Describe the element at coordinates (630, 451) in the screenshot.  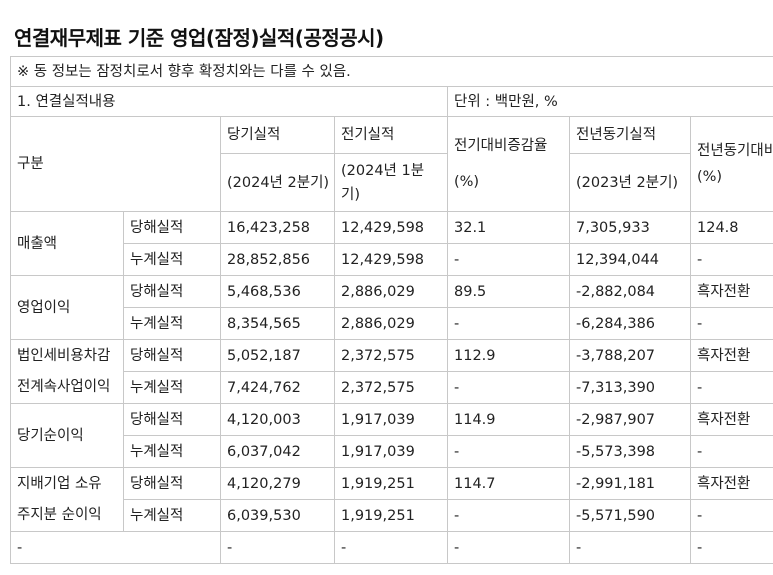
I see `cell-yoy: -5,573,398` at that location.